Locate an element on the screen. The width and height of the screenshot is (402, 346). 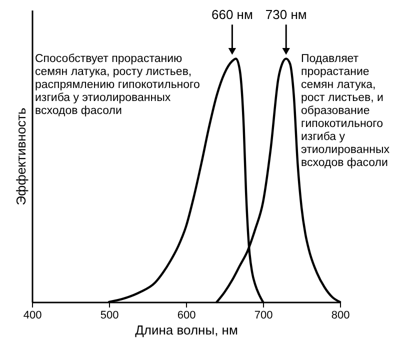
annotation: 660 нм is located at coordinates (232, 14).